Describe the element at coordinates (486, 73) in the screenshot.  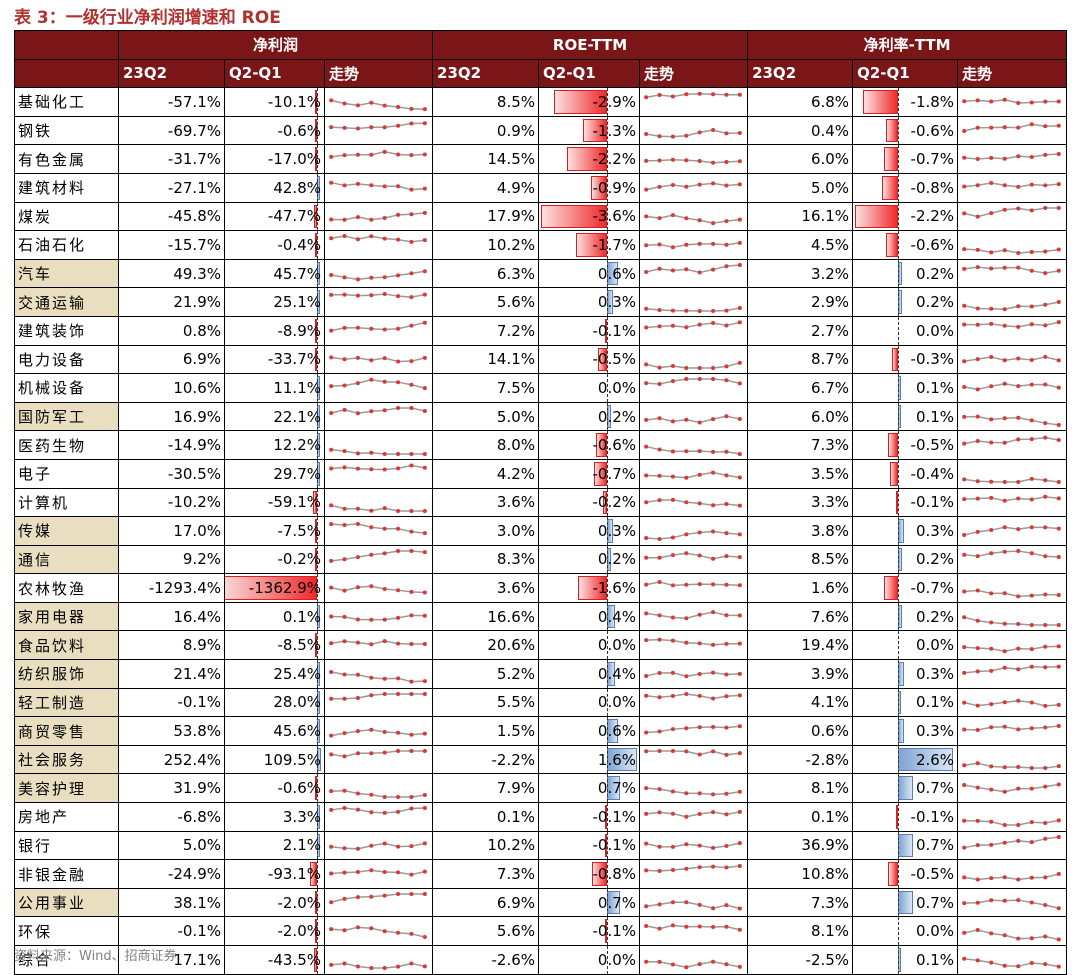
I see `subheader-23q2: 23Q2` at that location.